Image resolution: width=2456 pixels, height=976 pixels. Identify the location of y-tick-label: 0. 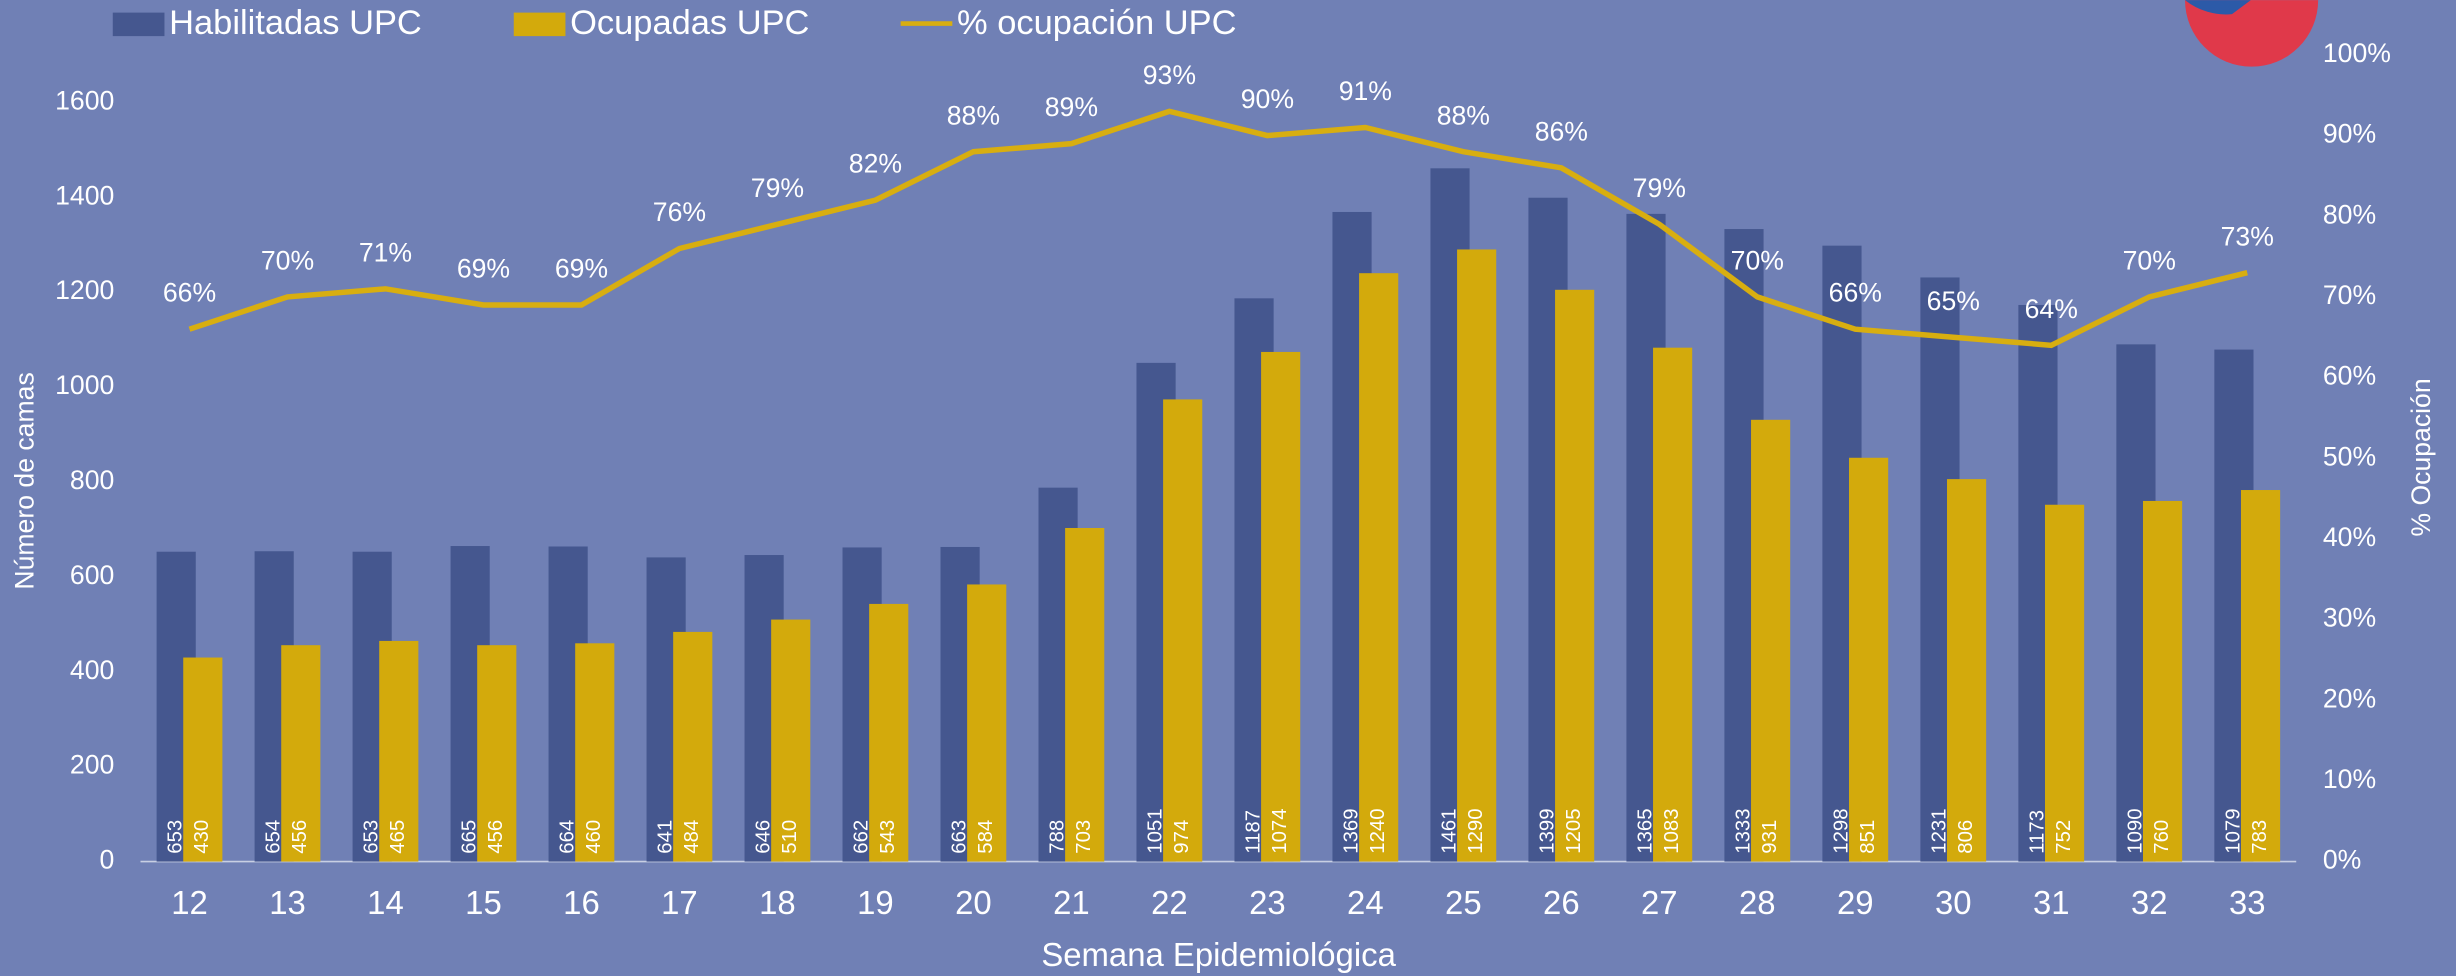
(107, 860).